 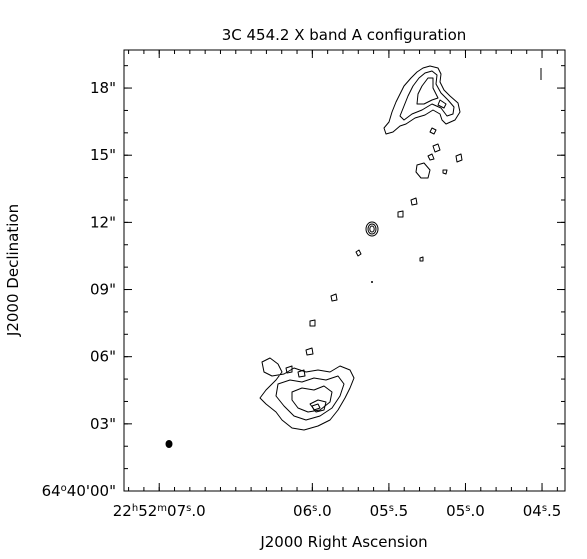 What do you see at coordinates (542, 511) in the screenshot?
I see `x-tick-label: 04s.5` at bounding box center [542, 511].